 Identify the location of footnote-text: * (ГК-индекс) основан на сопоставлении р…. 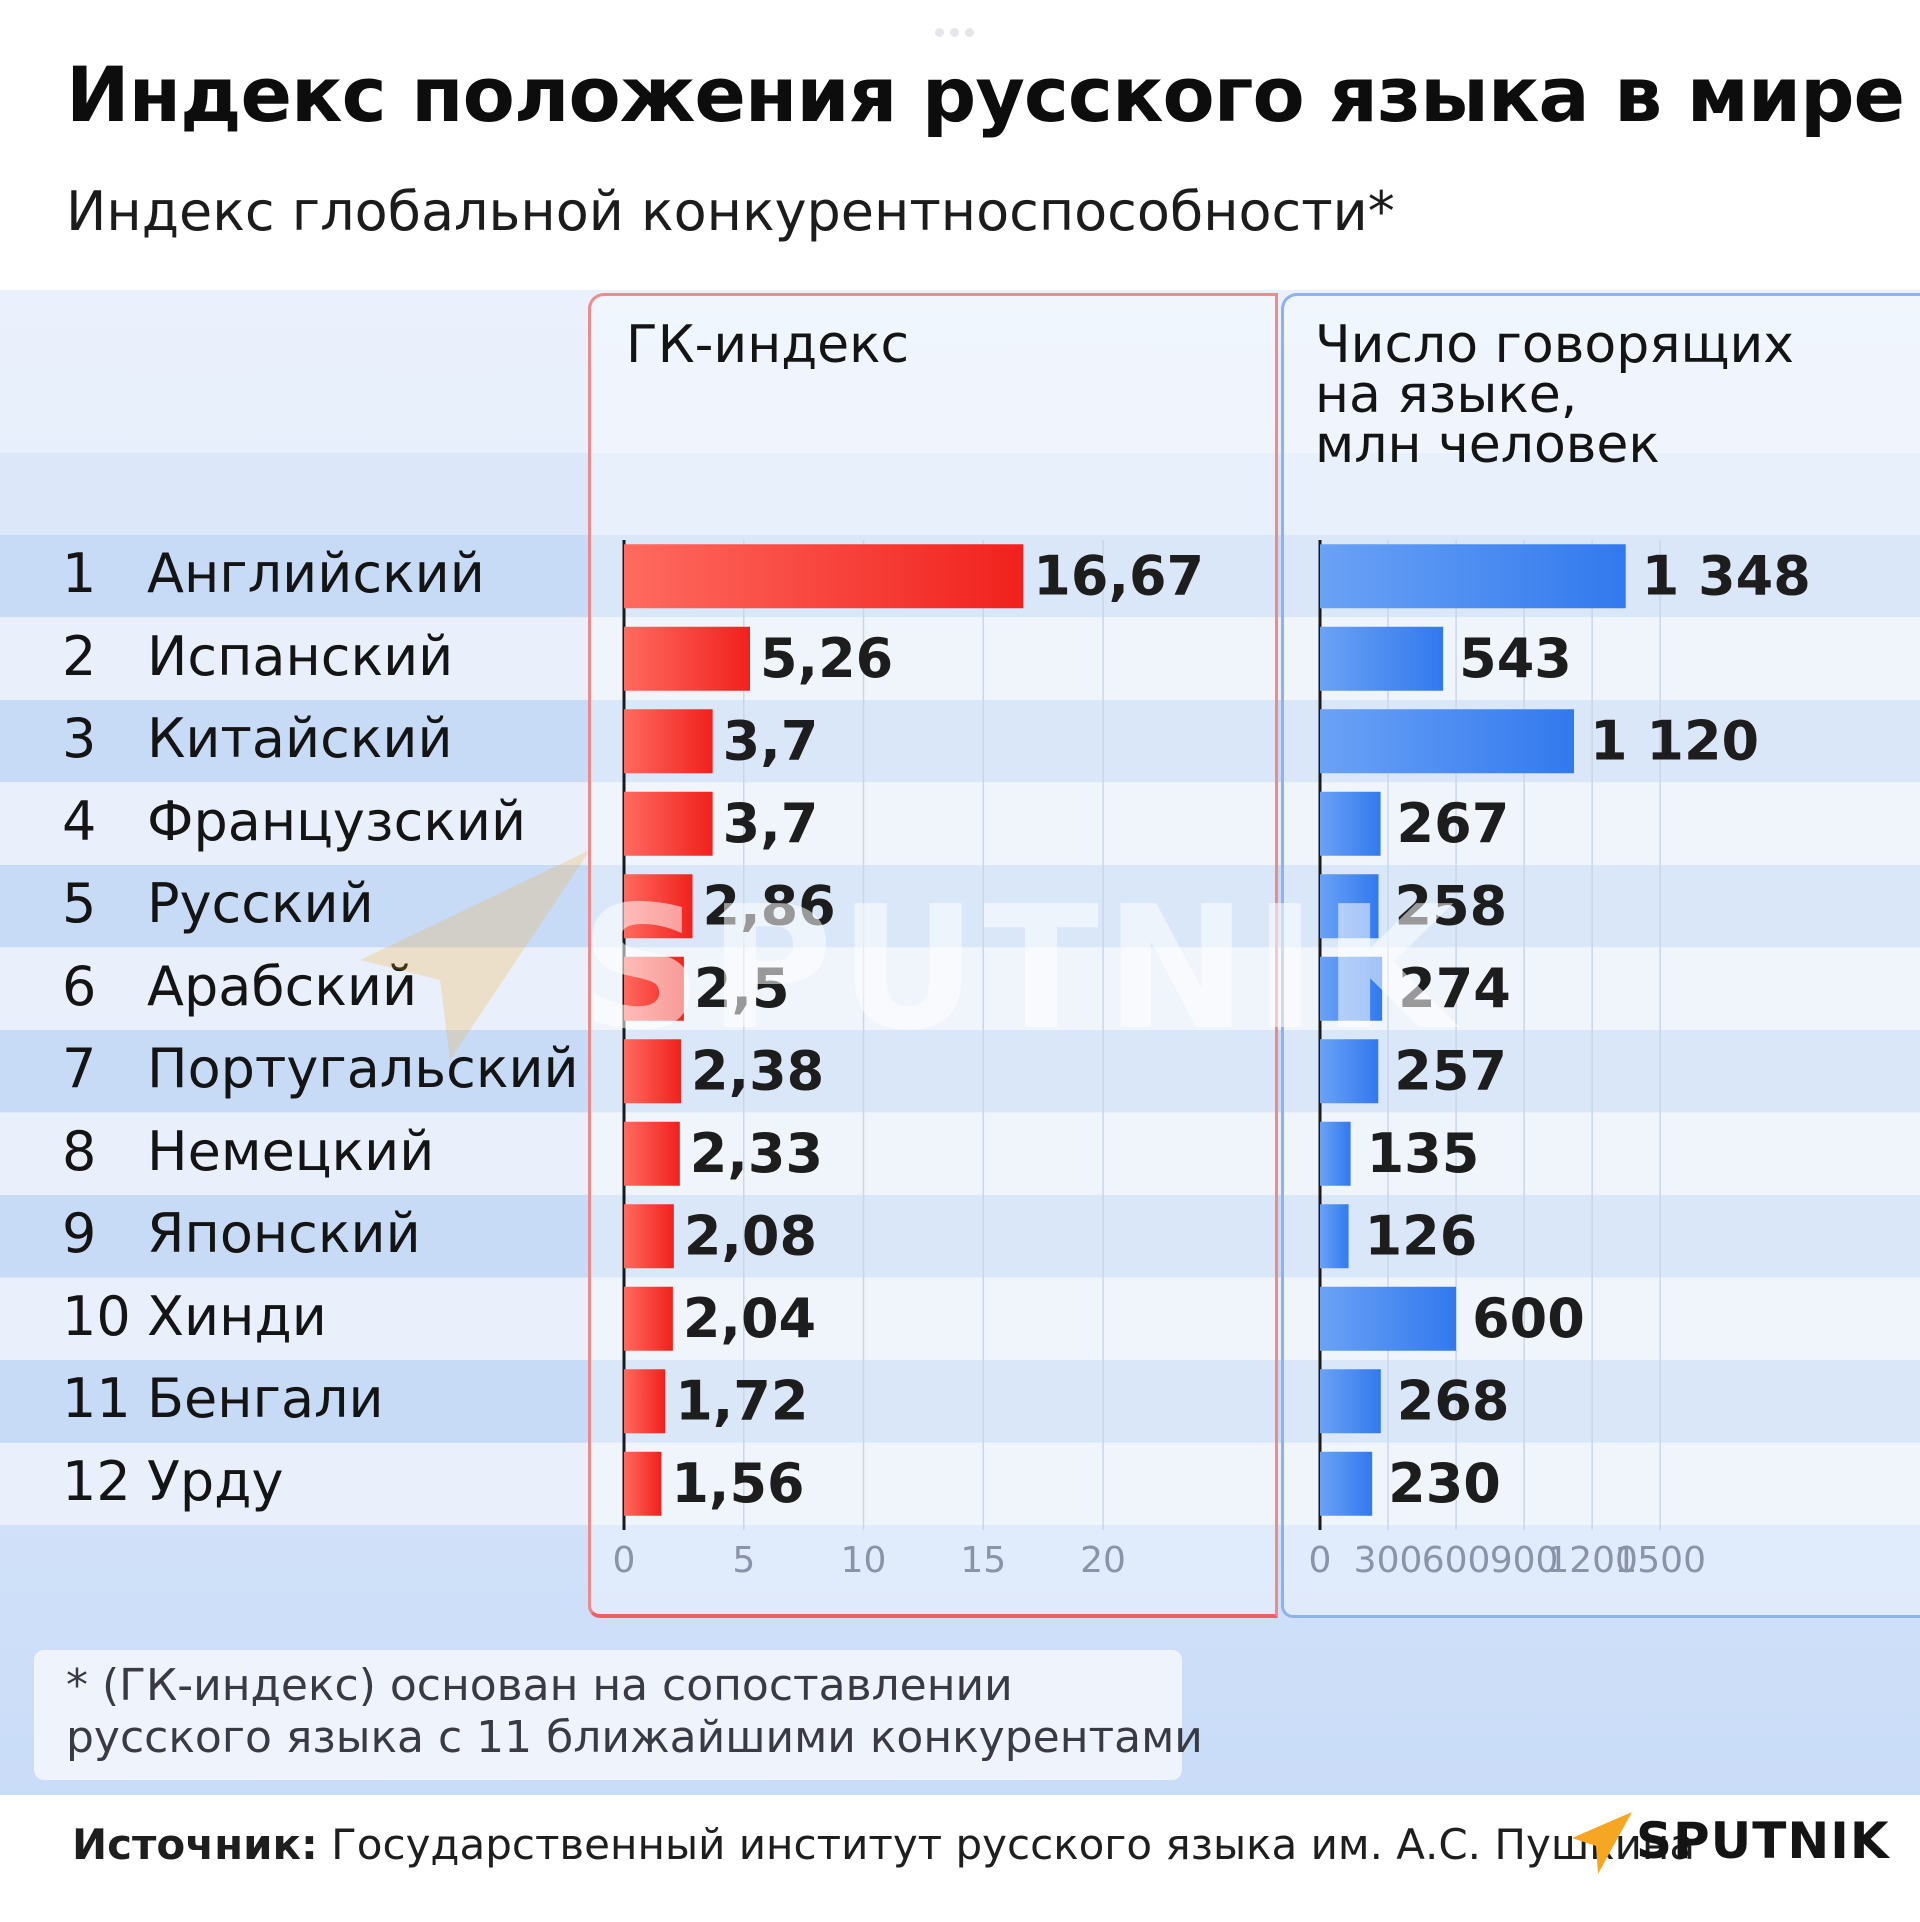
(634, 1711).